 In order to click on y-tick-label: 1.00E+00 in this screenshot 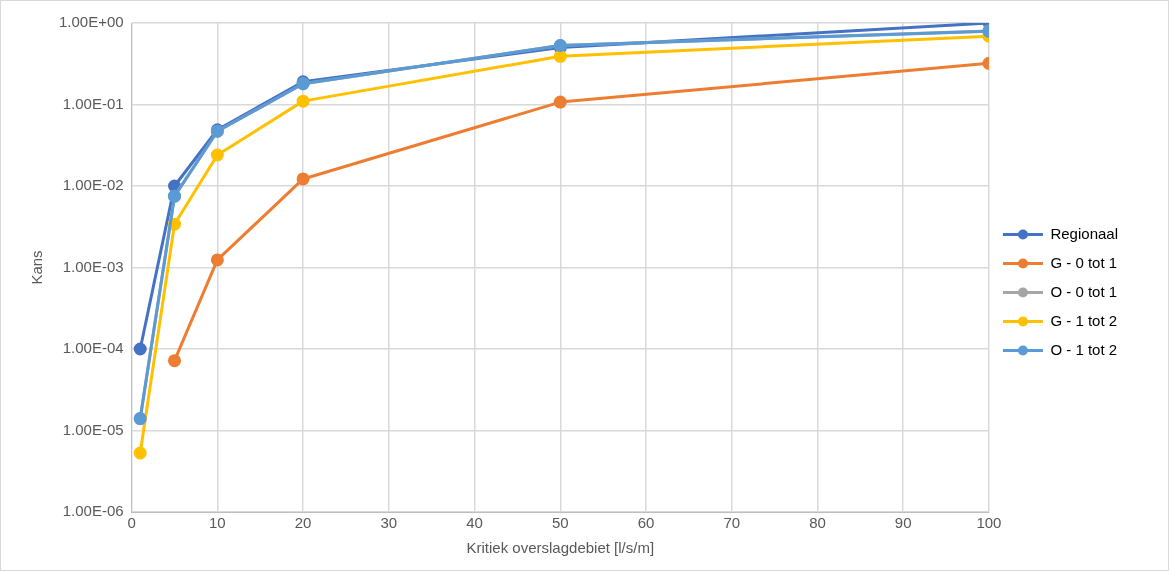, I will do `click(91, 22)`.